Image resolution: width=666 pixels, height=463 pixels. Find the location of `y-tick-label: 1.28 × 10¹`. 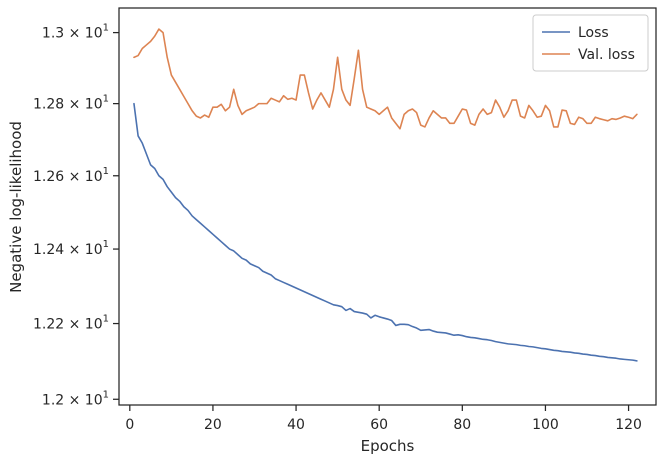

y-tick-label: 1.28 × 10¹ is located at coordinates (71, 103).